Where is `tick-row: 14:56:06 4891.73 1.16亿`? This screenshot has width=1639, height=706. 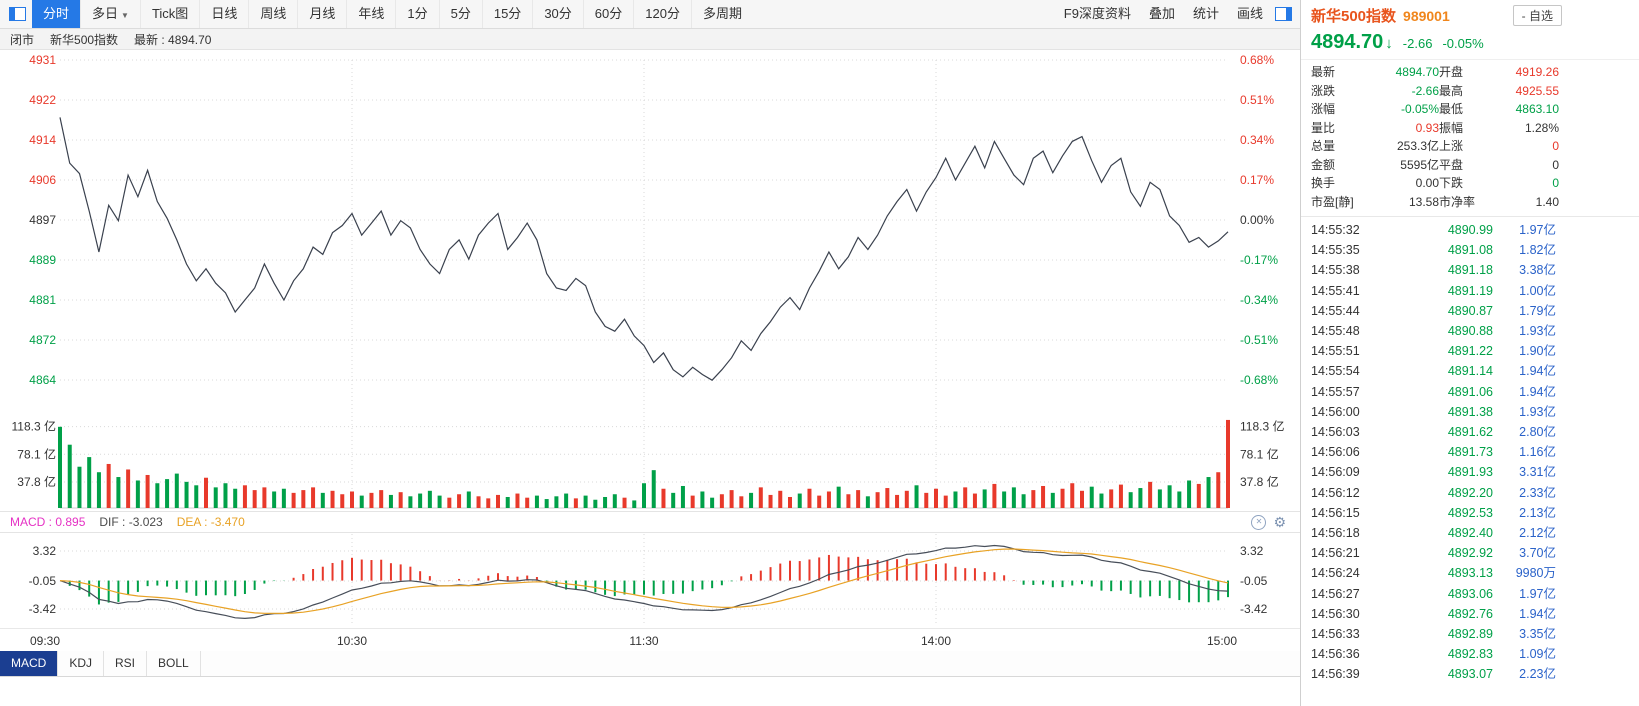 tick-row: 14:56:06 4891.73 1.16亿 is located at coordinates (1470, 452).